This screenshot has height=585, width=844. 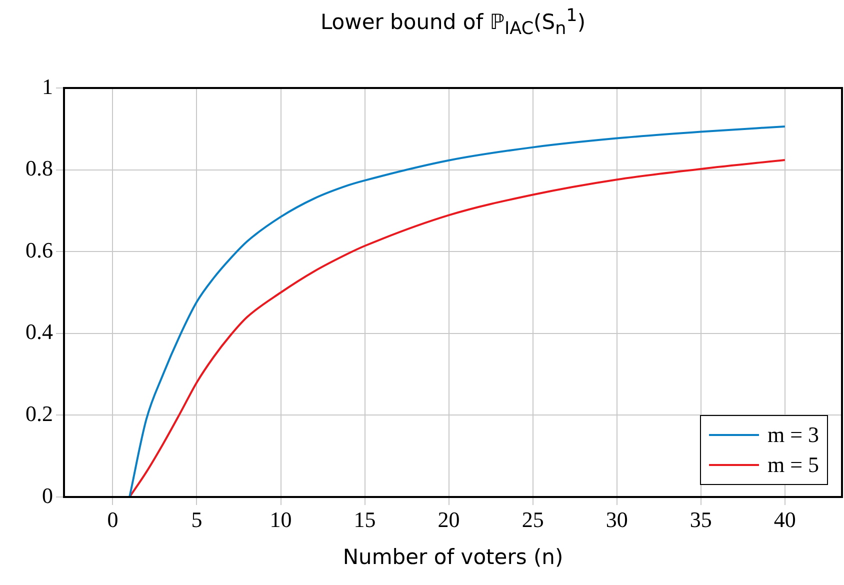 What do you see at coordinates (701, 519) in the screenshot?
I see `x-tick-label: 35` at bounding box center [701, 519].